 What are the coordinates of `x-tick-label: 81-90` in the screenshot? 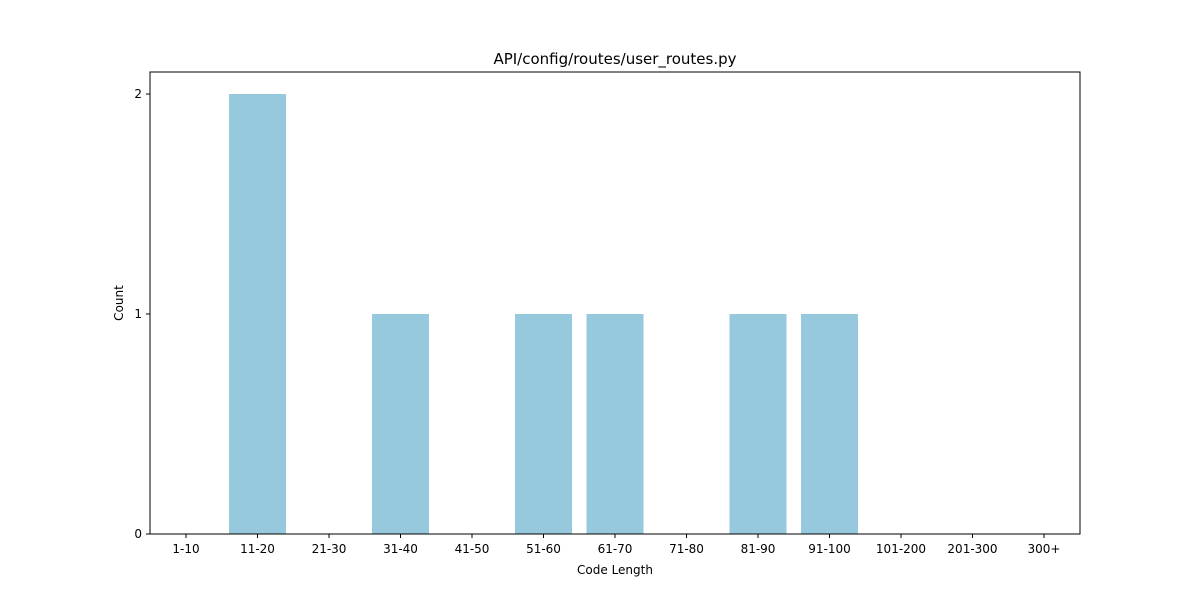 It's located at (758, 549).